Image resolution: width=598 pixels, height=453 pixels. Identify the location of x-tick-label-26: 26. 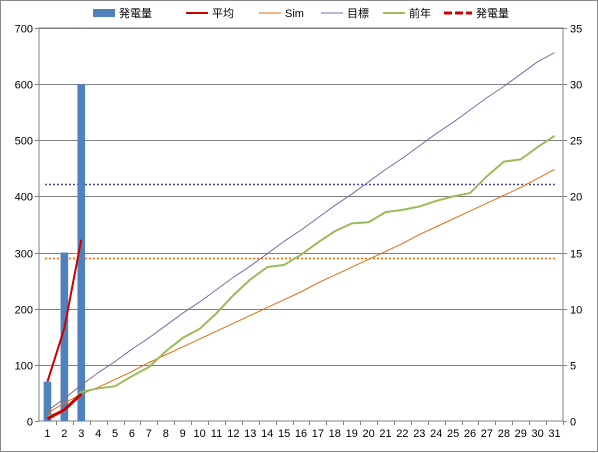
(470, 434).